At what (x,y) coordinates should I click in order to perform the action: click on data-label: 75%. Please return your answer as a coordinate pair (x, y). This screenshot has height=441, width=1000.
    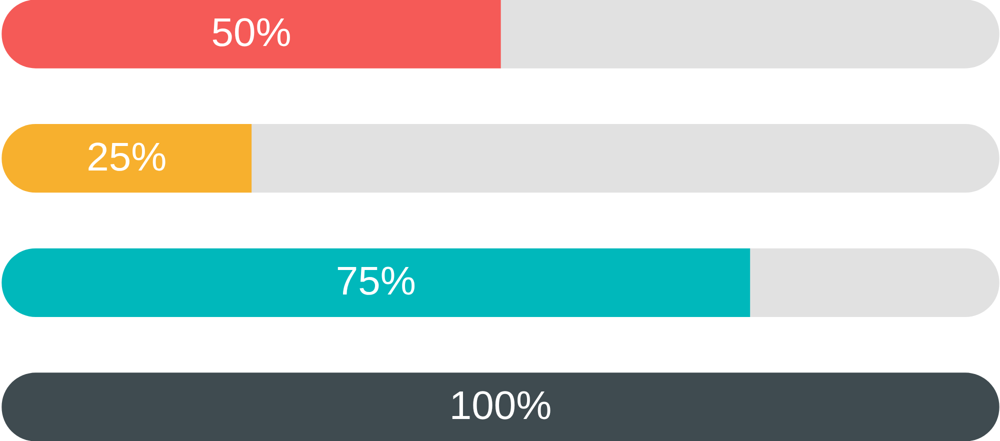
    Looking at the image, I should click on (376, 282).